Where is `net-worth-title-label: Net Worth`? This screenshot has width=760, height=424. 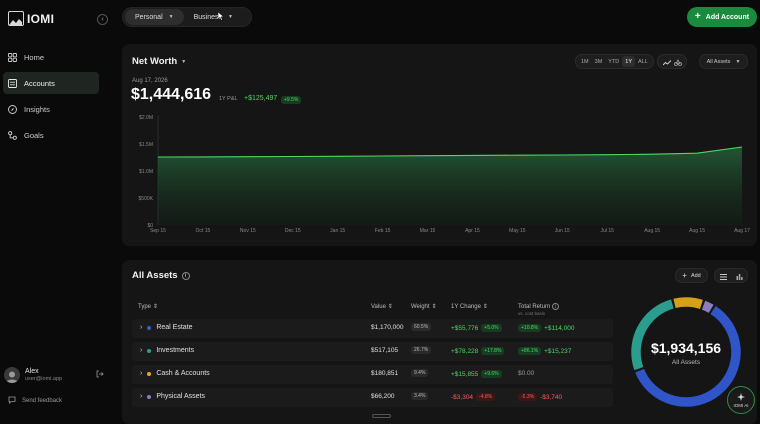 net-worth-title-label: Net Worth is located at coordinates (155, 61).